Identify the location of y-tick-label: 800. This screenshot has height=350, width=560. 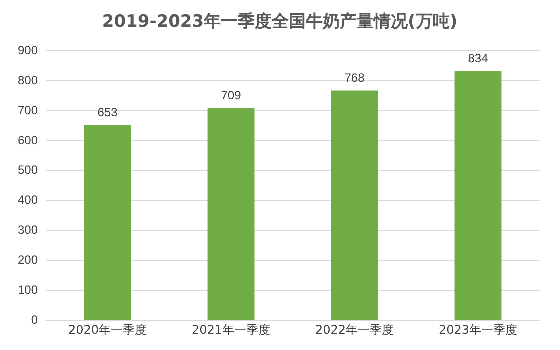
(28, 80).